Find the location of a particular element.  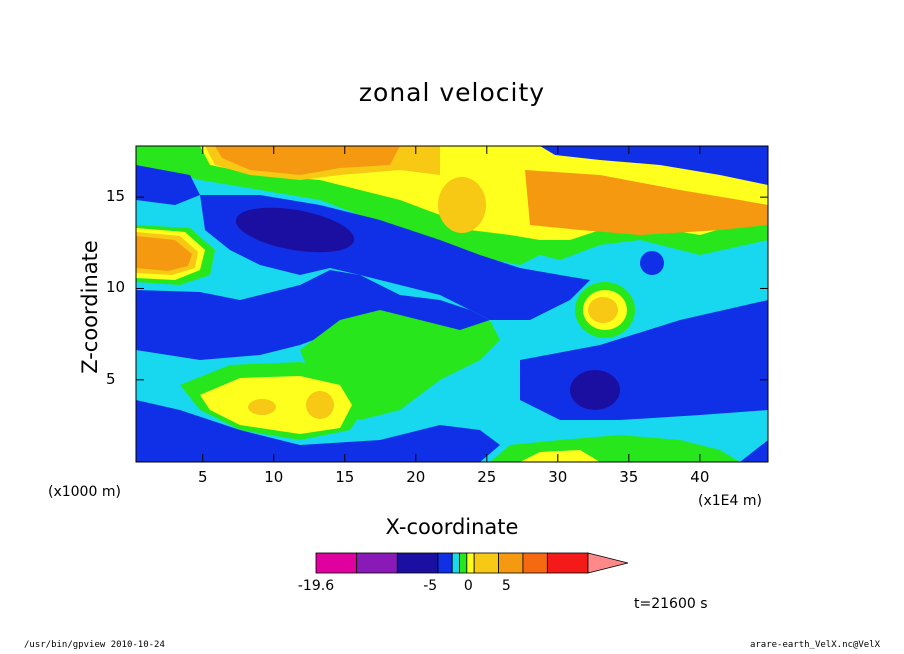

contour-bottom-blue is located at coordinates (318, 431).